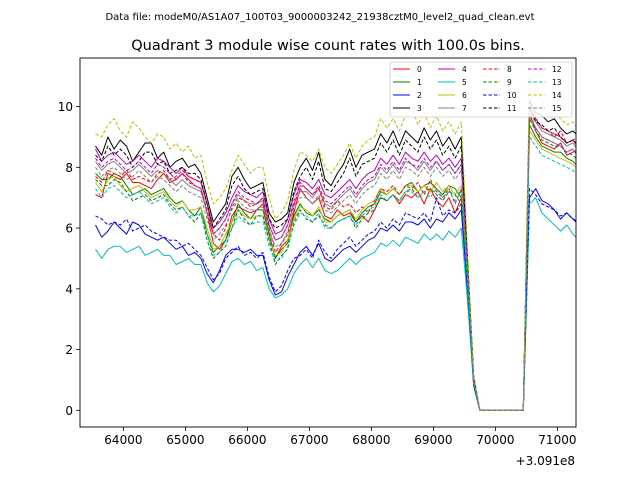 This screenshot has width=640, height=480. Describe the element at coordinates (309, 440) in the screenshot. I see `x-tick-label: 67000` at that location.